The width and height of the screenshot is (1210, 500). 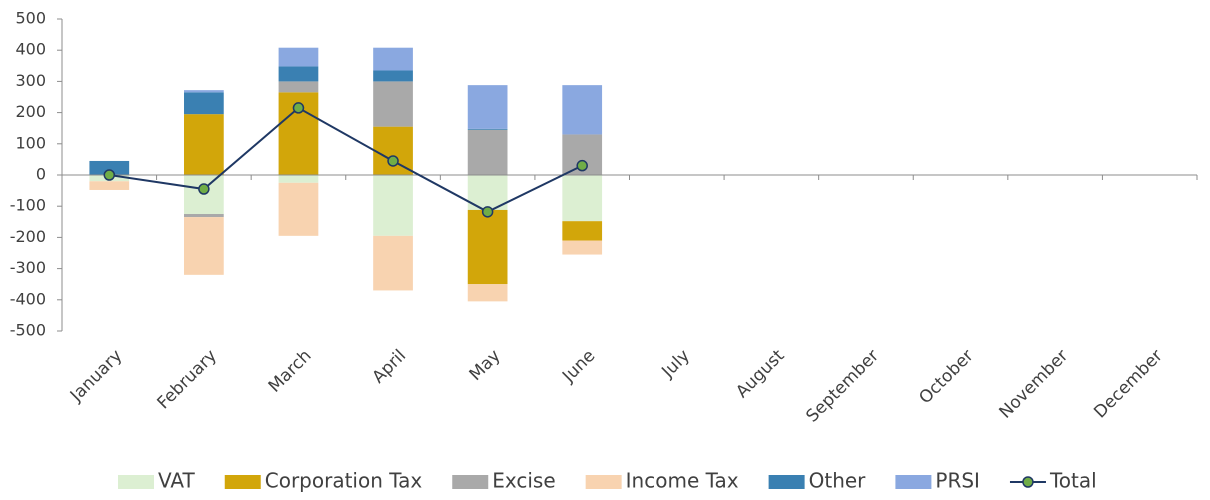 What do you see at coordinates (1073, 481) in the screenshot?
I see `legend-label: Total` at bounding box center [1073, 481].